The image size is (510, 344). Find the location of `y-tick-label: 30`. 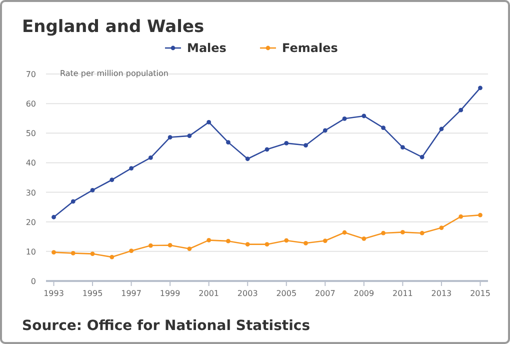

y-tick-label: 30 is located at coordinates (31, 193).